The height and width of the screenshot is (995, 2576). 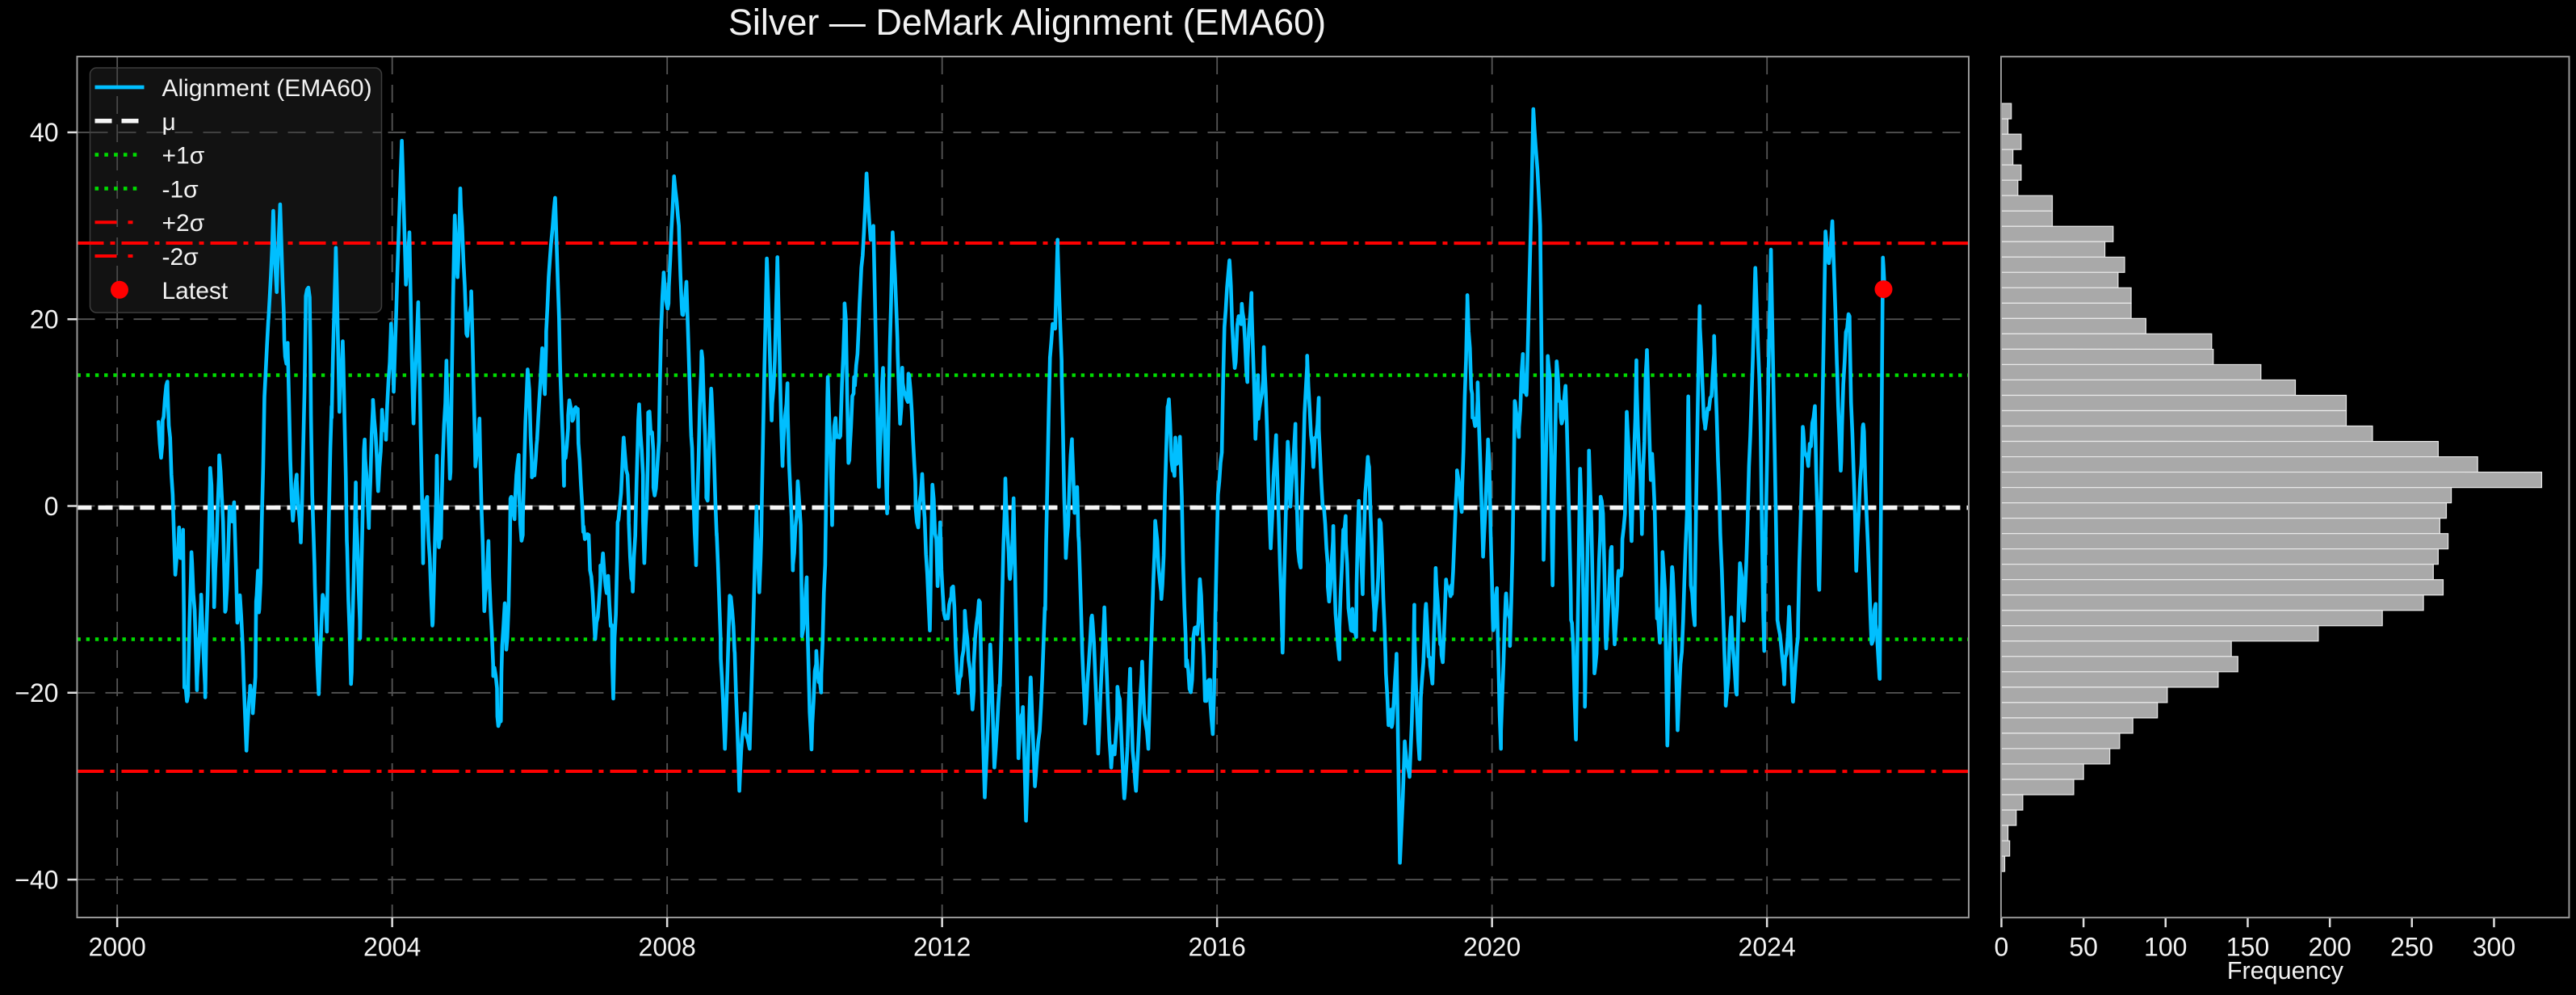 I want to click on svg-text: 2012, so click(x=942, y=947).